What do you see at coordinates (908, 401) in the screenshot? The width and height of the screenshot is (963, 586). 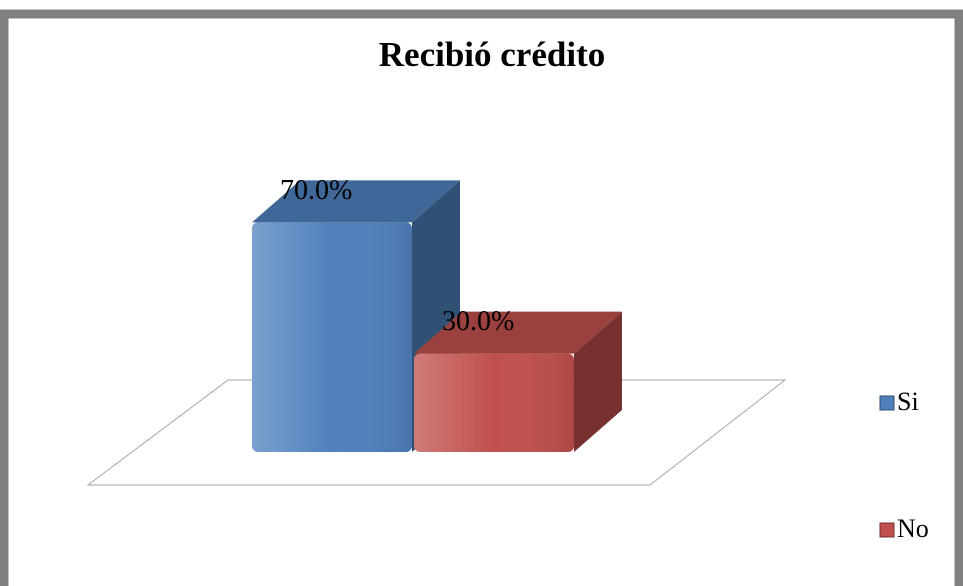 I see `legend-label: Si` at bounding box center [908, 401].